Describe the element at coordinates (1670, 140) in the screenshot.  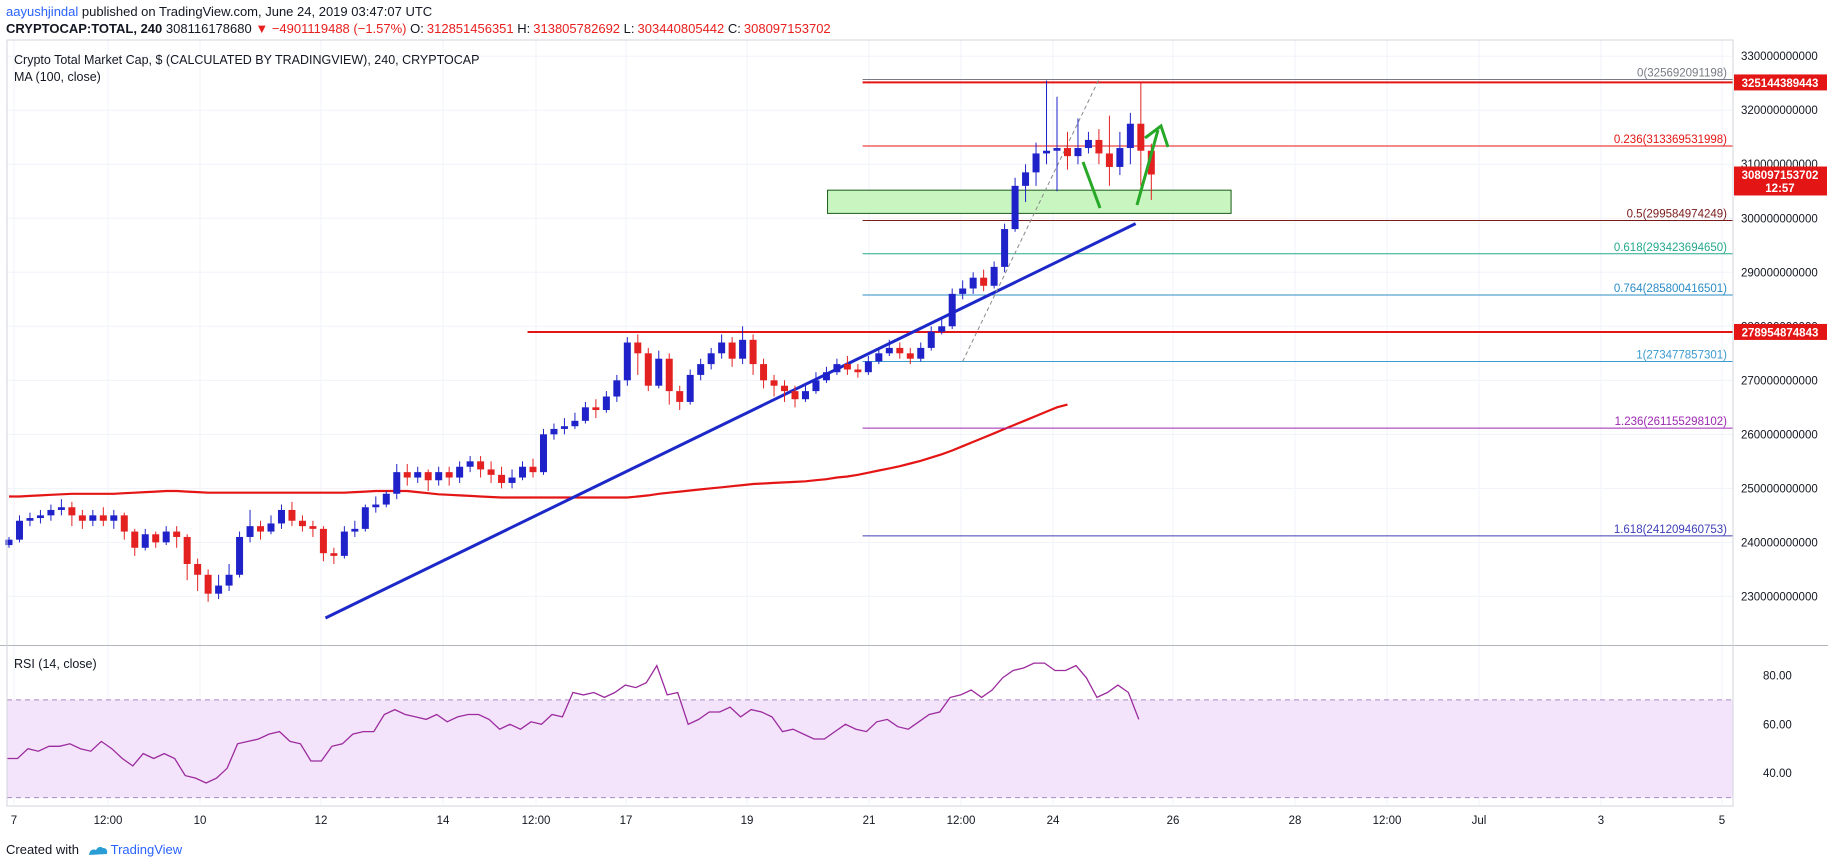
I see `fib-level-label: 0.236(313369531998)` at that location.